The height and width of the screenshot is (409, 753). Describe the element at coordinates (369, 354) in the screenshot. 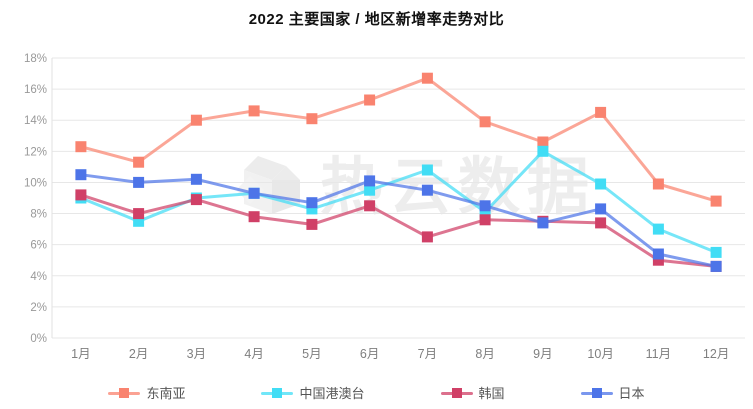

I see `x-axis-tick-label: 6月` at that location.